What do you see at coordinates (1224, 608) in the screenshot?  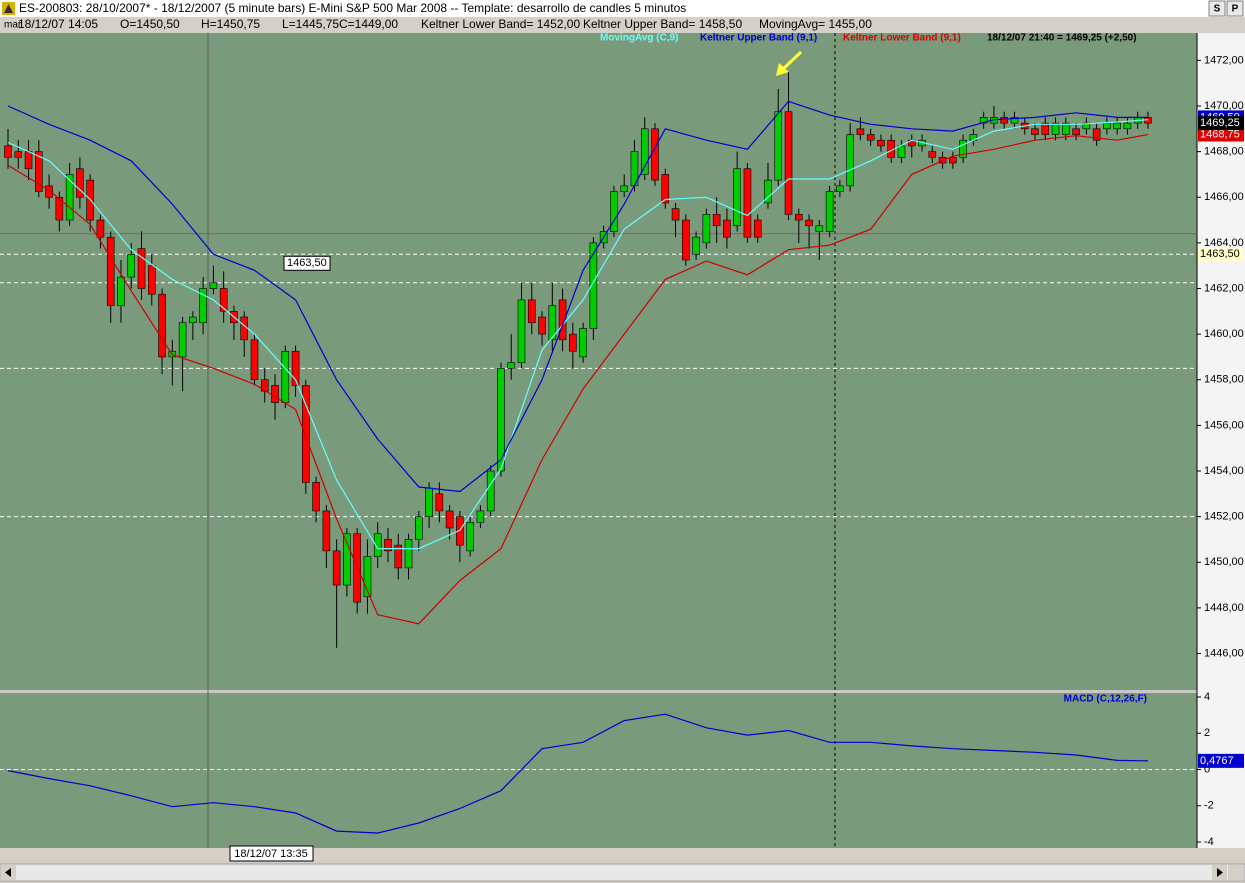 I see `y-tick-label: 1448,00` at bounding box center [1224, 608].